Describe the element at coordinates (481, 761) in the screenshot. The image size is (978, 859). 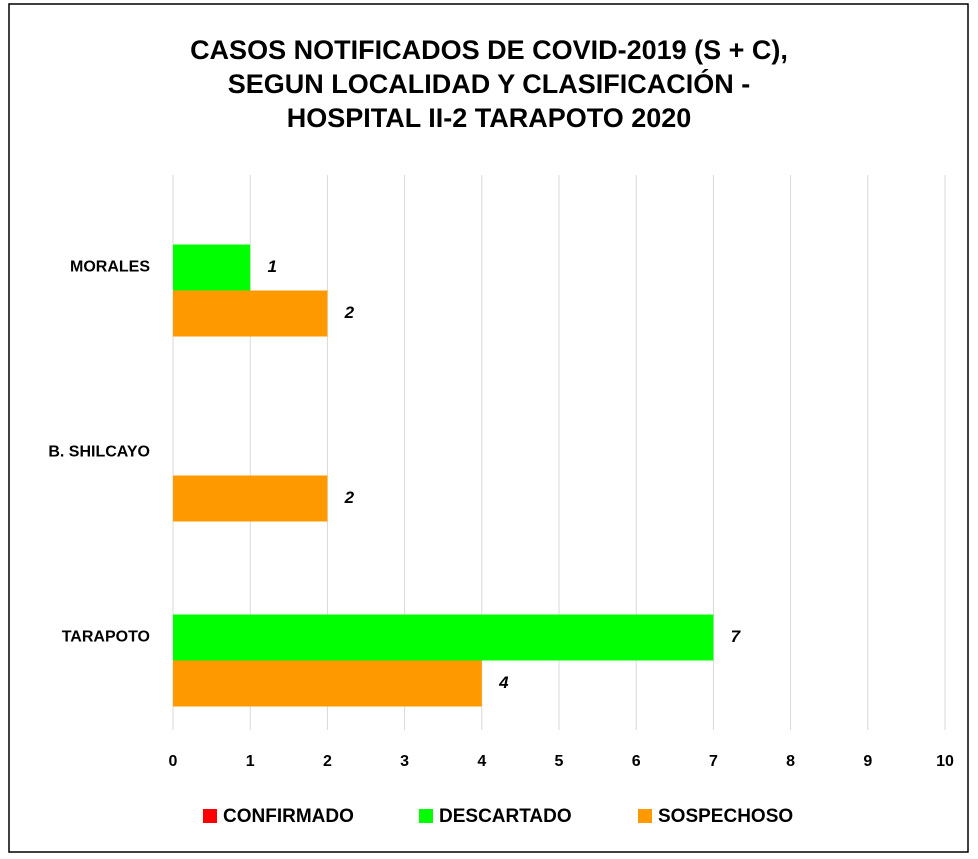
I see `x-tick-label: 4` at that location.